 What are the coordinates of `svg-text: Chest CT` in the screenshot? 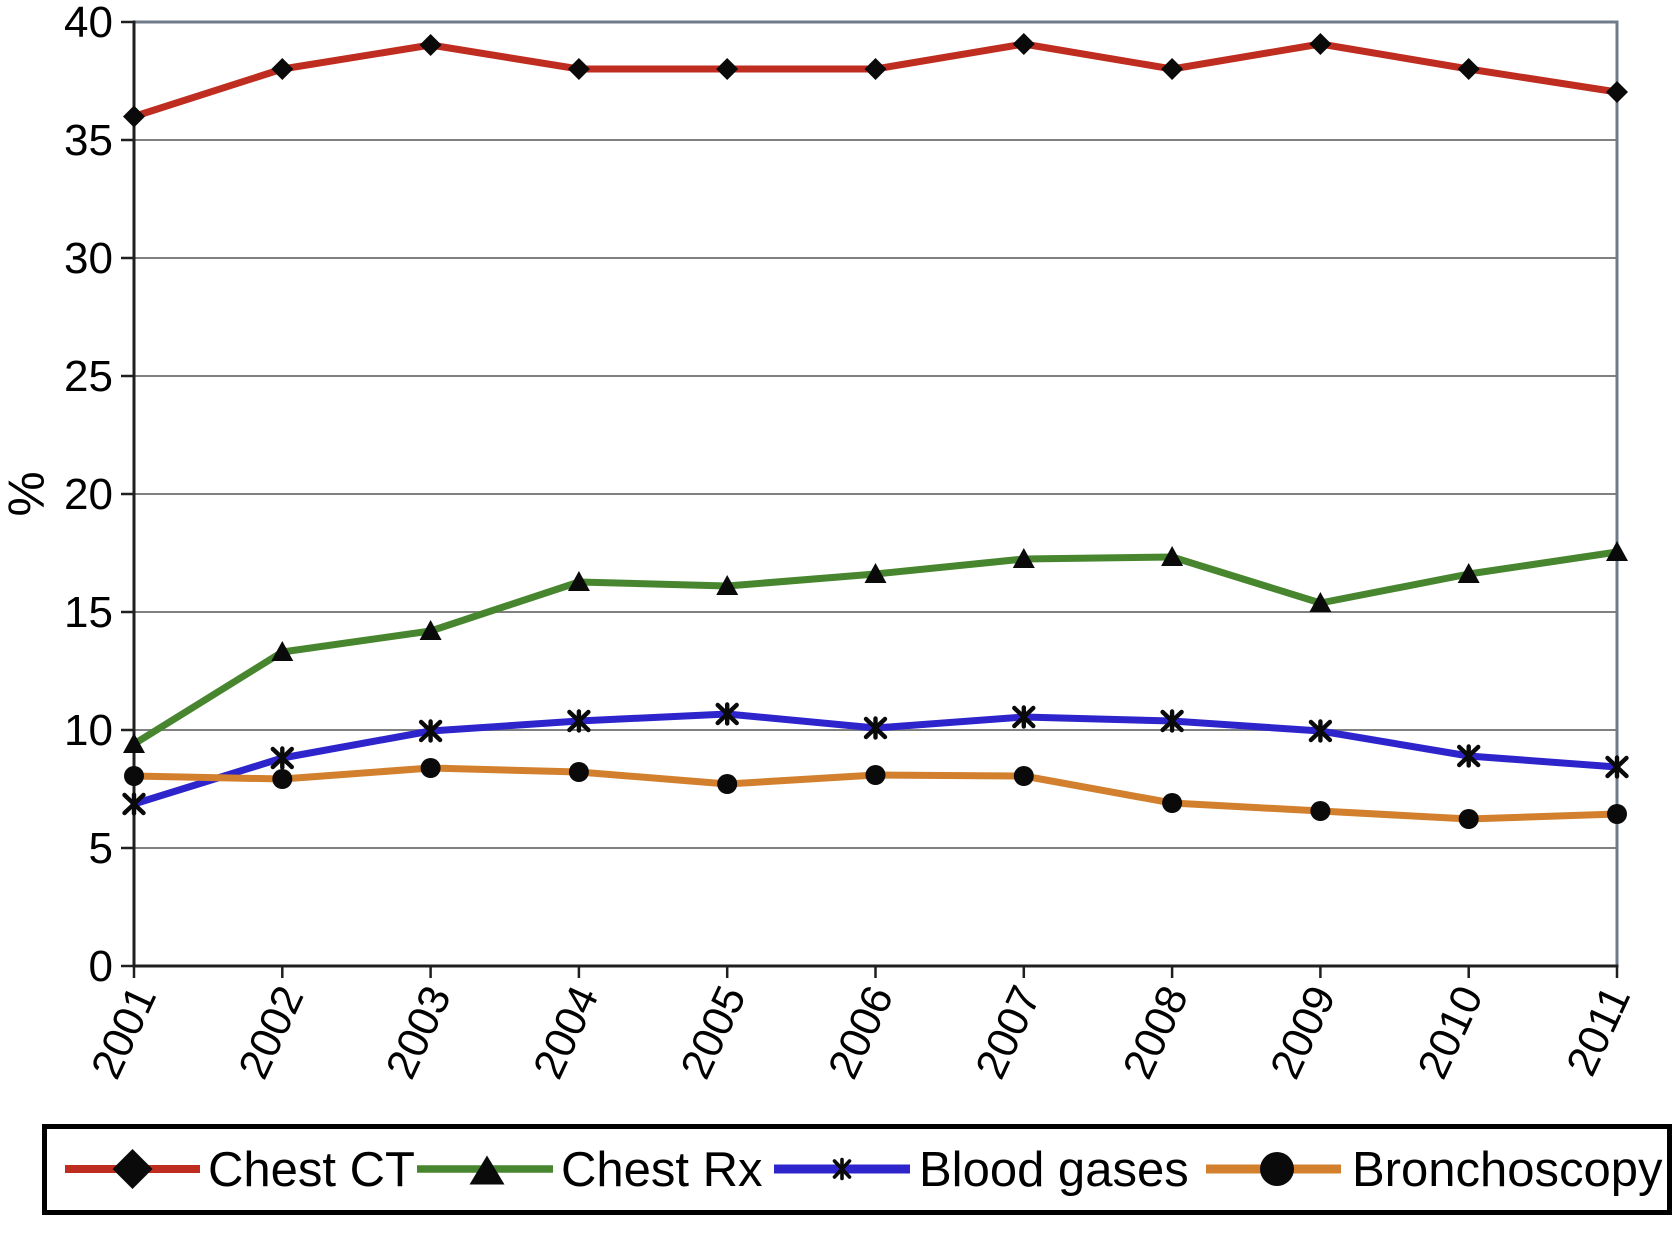 It's located at (311, 1170).